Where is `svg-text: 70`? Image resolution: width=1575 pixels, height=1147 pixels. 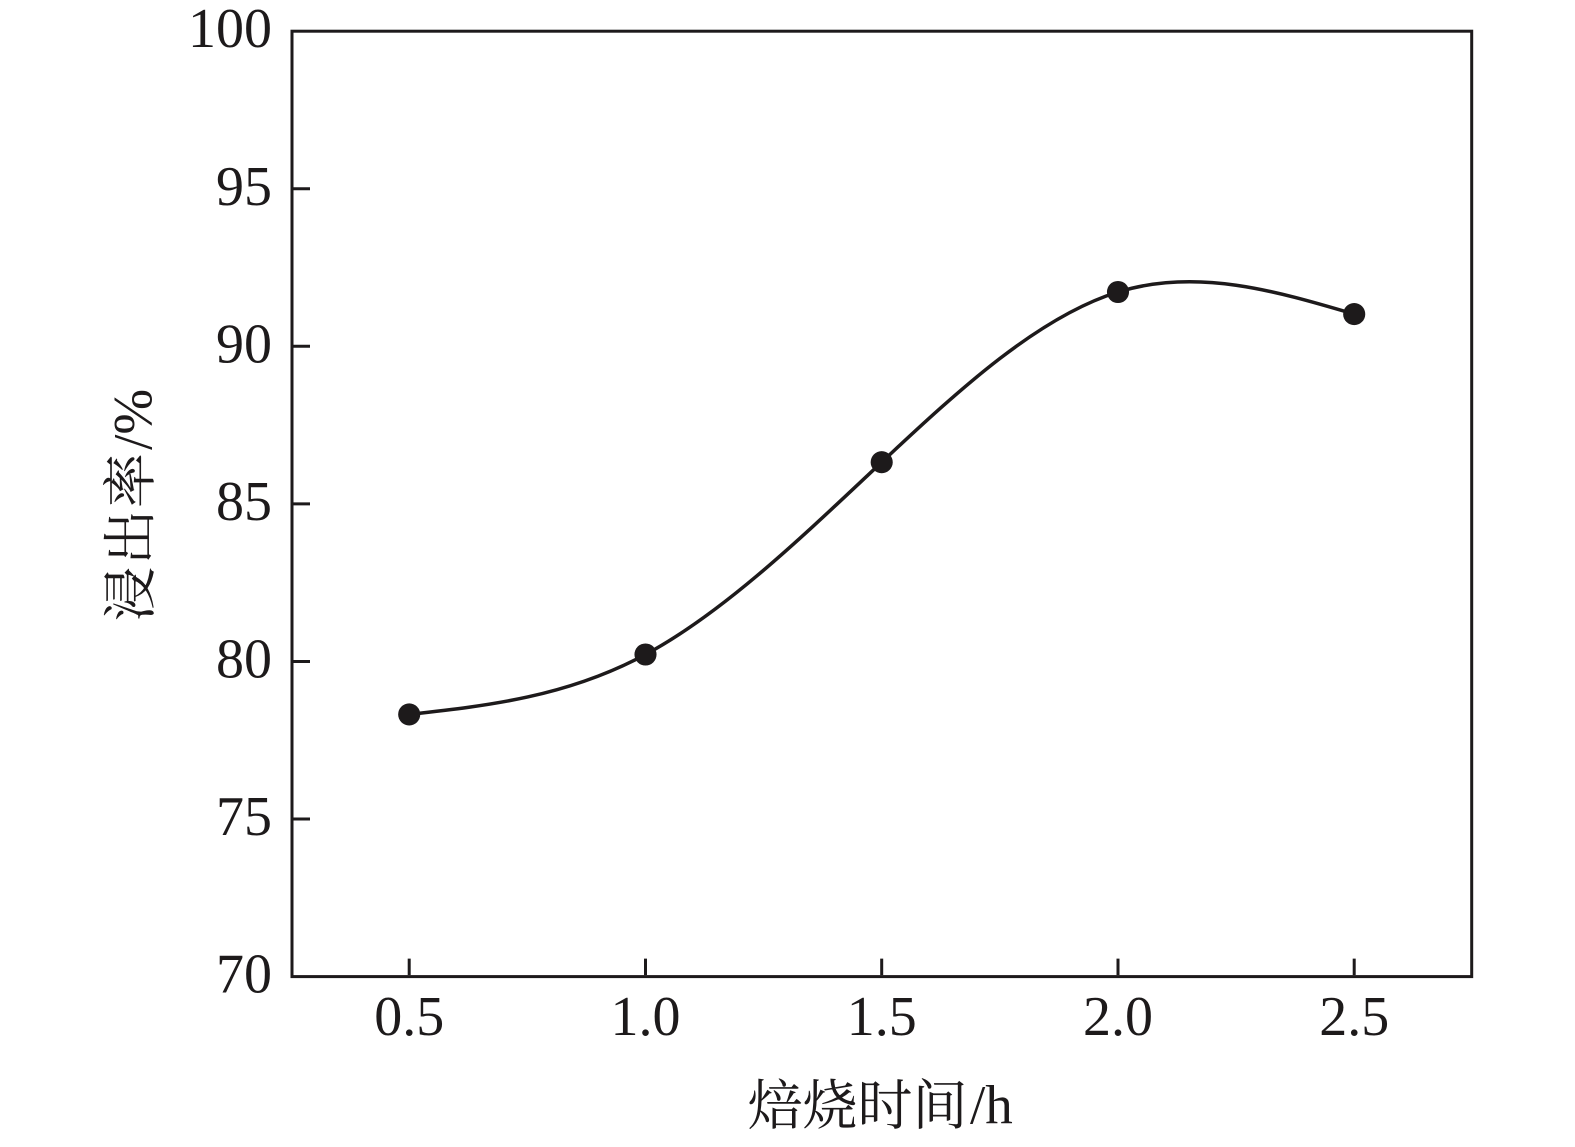 svg-text: 70 is located at coordinates (244, 975).